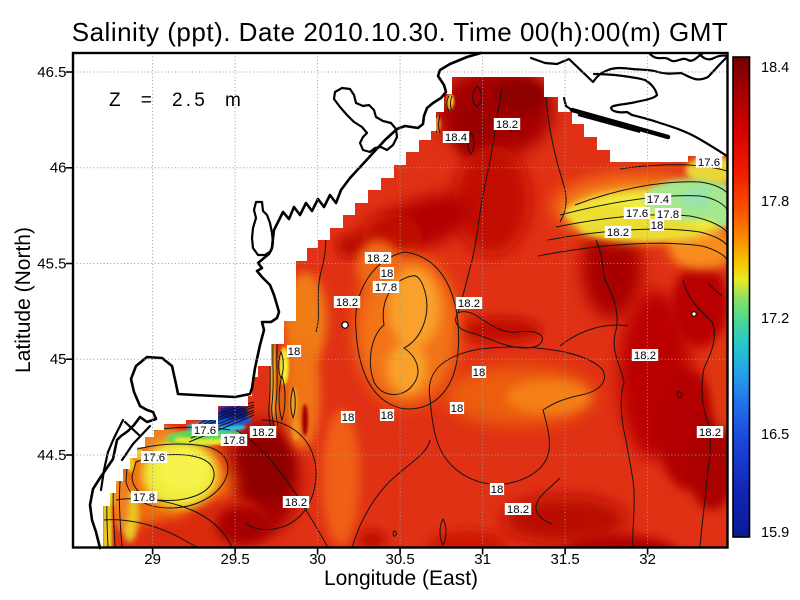 The height and width of the screenshot is (600, 800). Describe the element at coordinates (51, 72) in the screenshot. I see `svg-text: 46.5` at that location.